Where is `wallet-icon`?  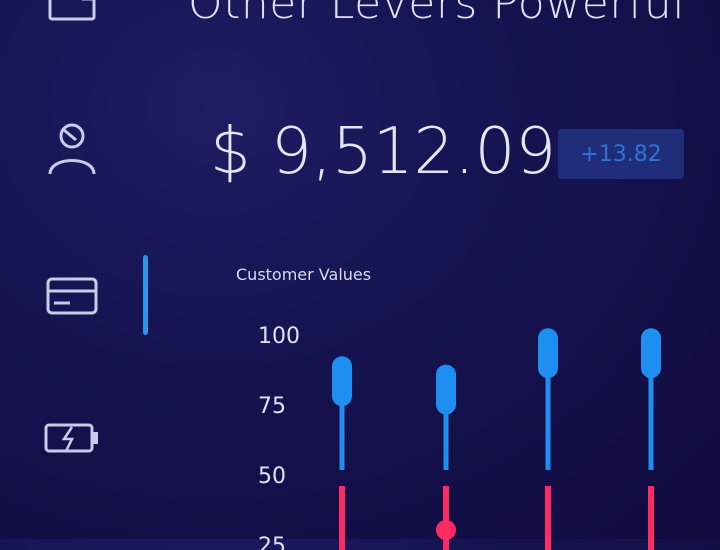 wallet-icon is located at coordinates (72, 15).